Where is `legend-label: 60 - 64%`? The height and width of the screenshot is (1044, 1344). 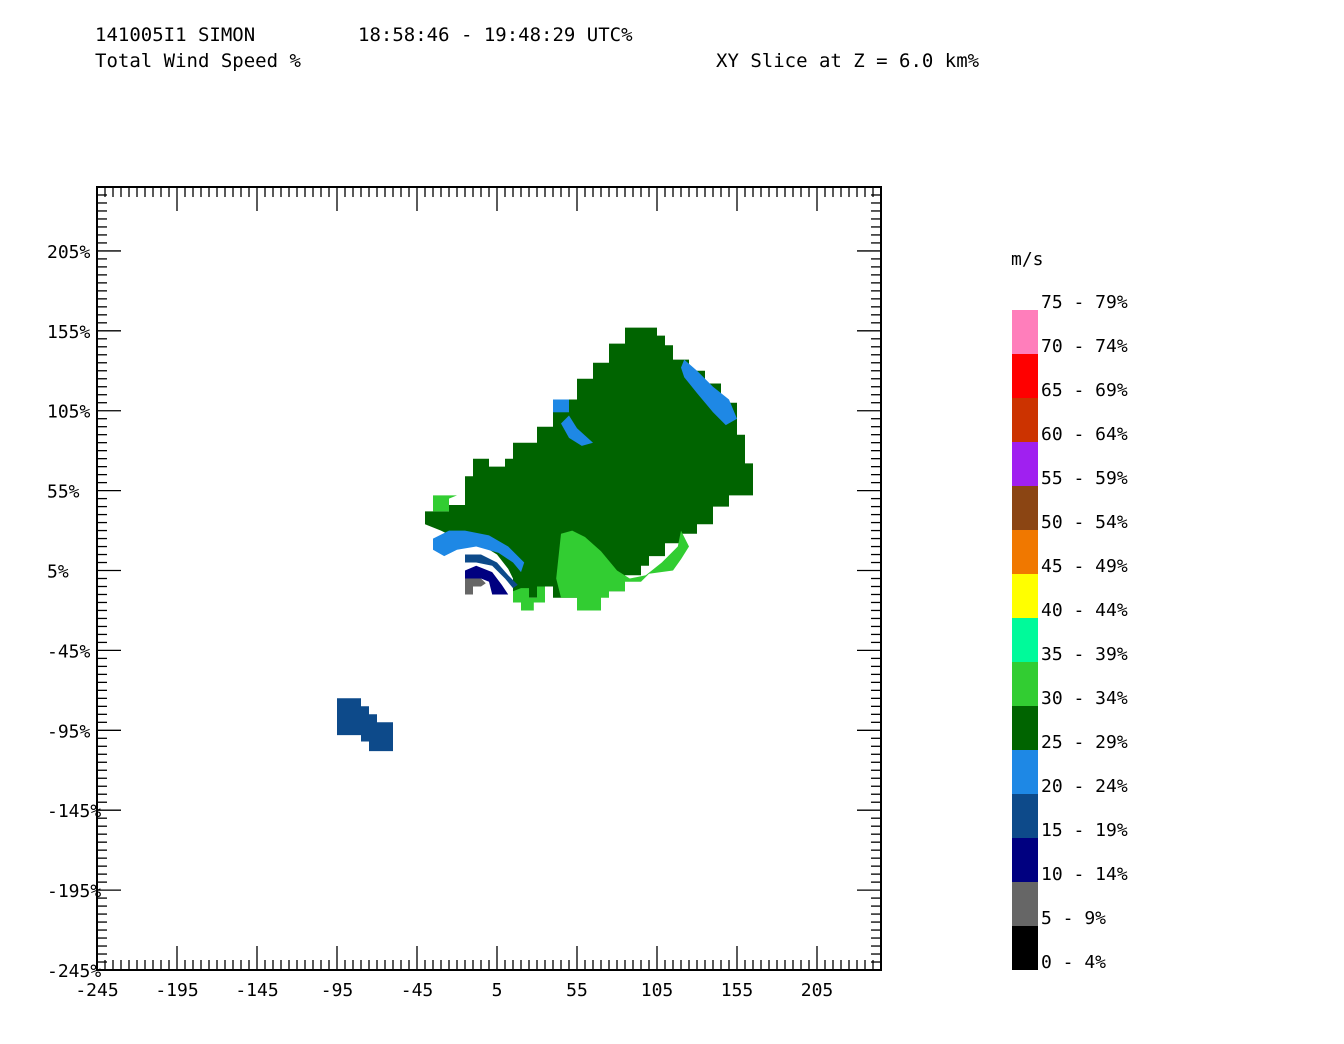
legend-label: 60 - 64% is located at coordinates (1084, 434).